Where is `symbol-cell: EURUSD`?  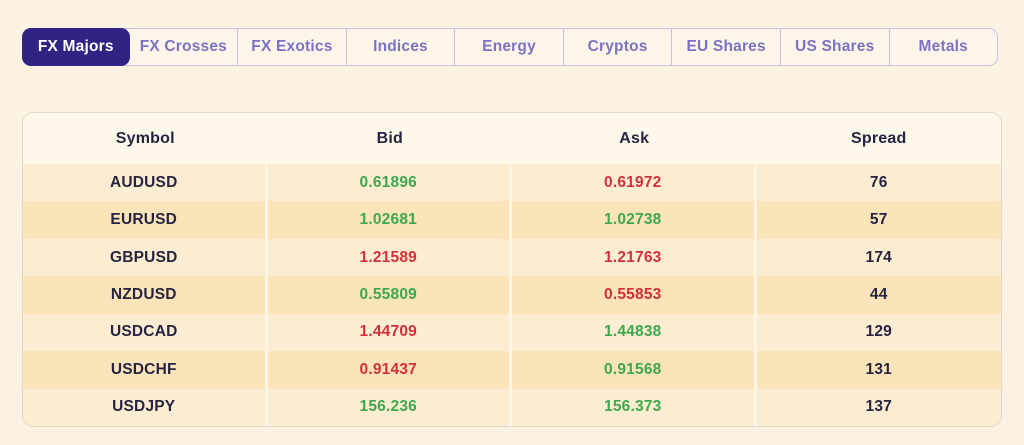 symbol-cell: EURUSD is located at coordinates (145, 220).